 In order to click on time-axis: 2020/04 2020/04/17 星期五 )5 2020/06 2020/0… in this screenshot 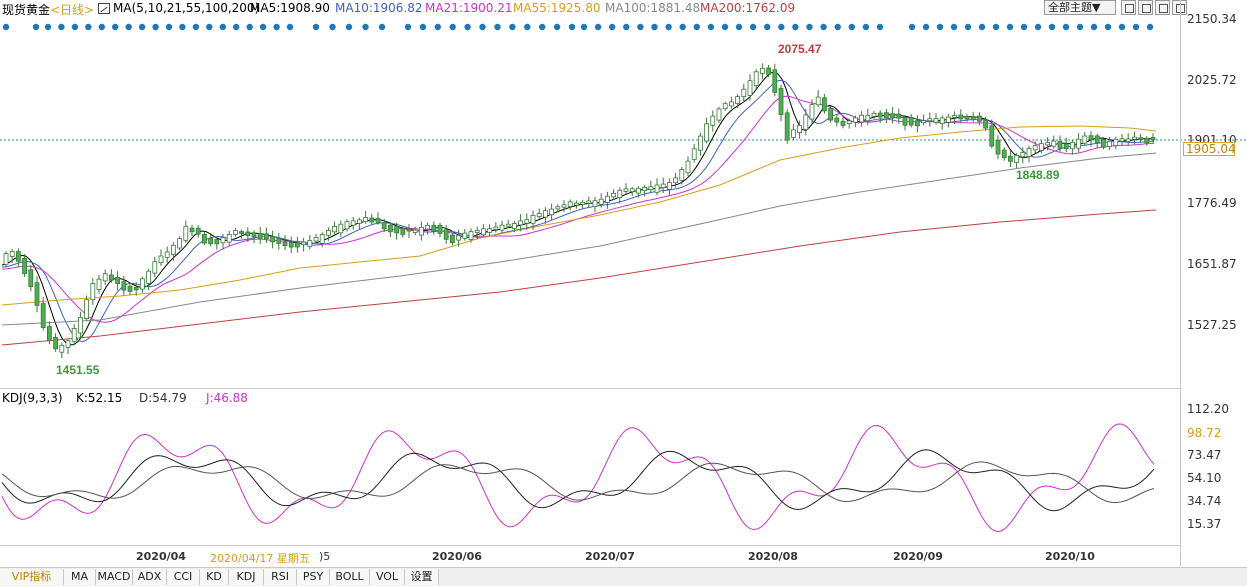, I will do `click(590, 556)`.